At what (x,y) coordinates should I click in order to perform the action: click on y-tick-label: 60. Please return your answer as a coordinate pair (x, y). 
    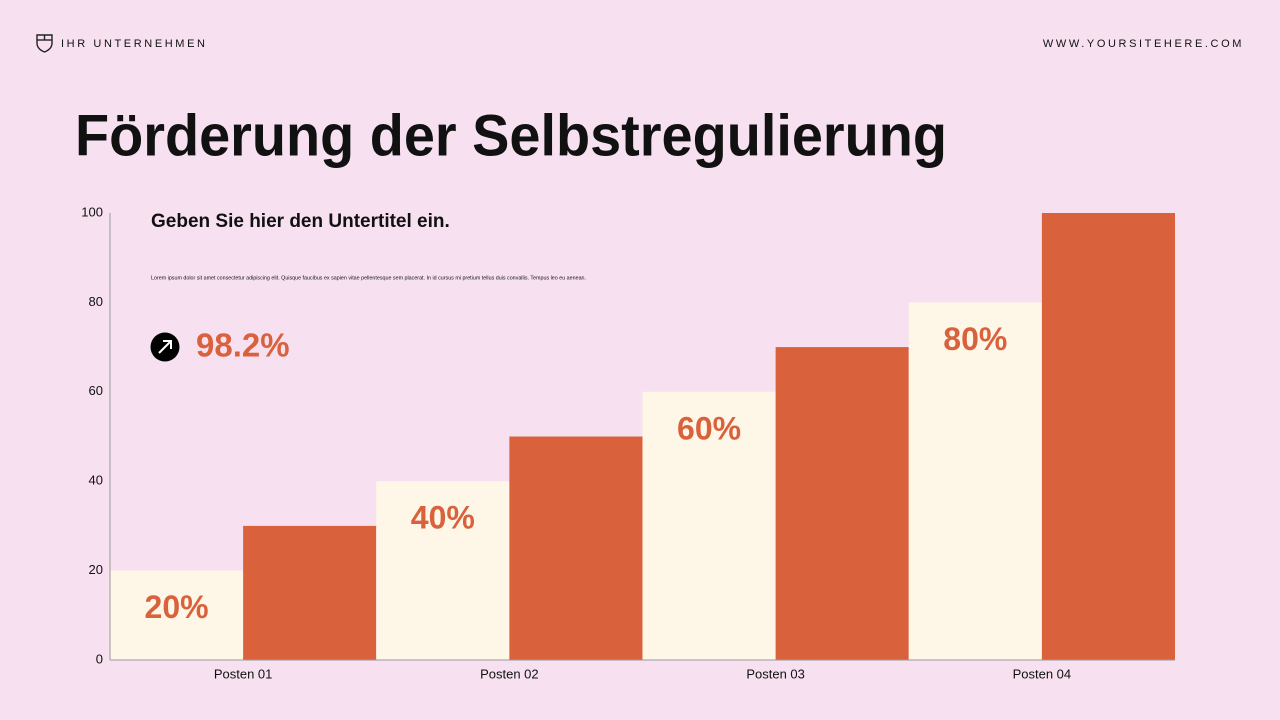
    Looking at the image, I should click on (96, 390).